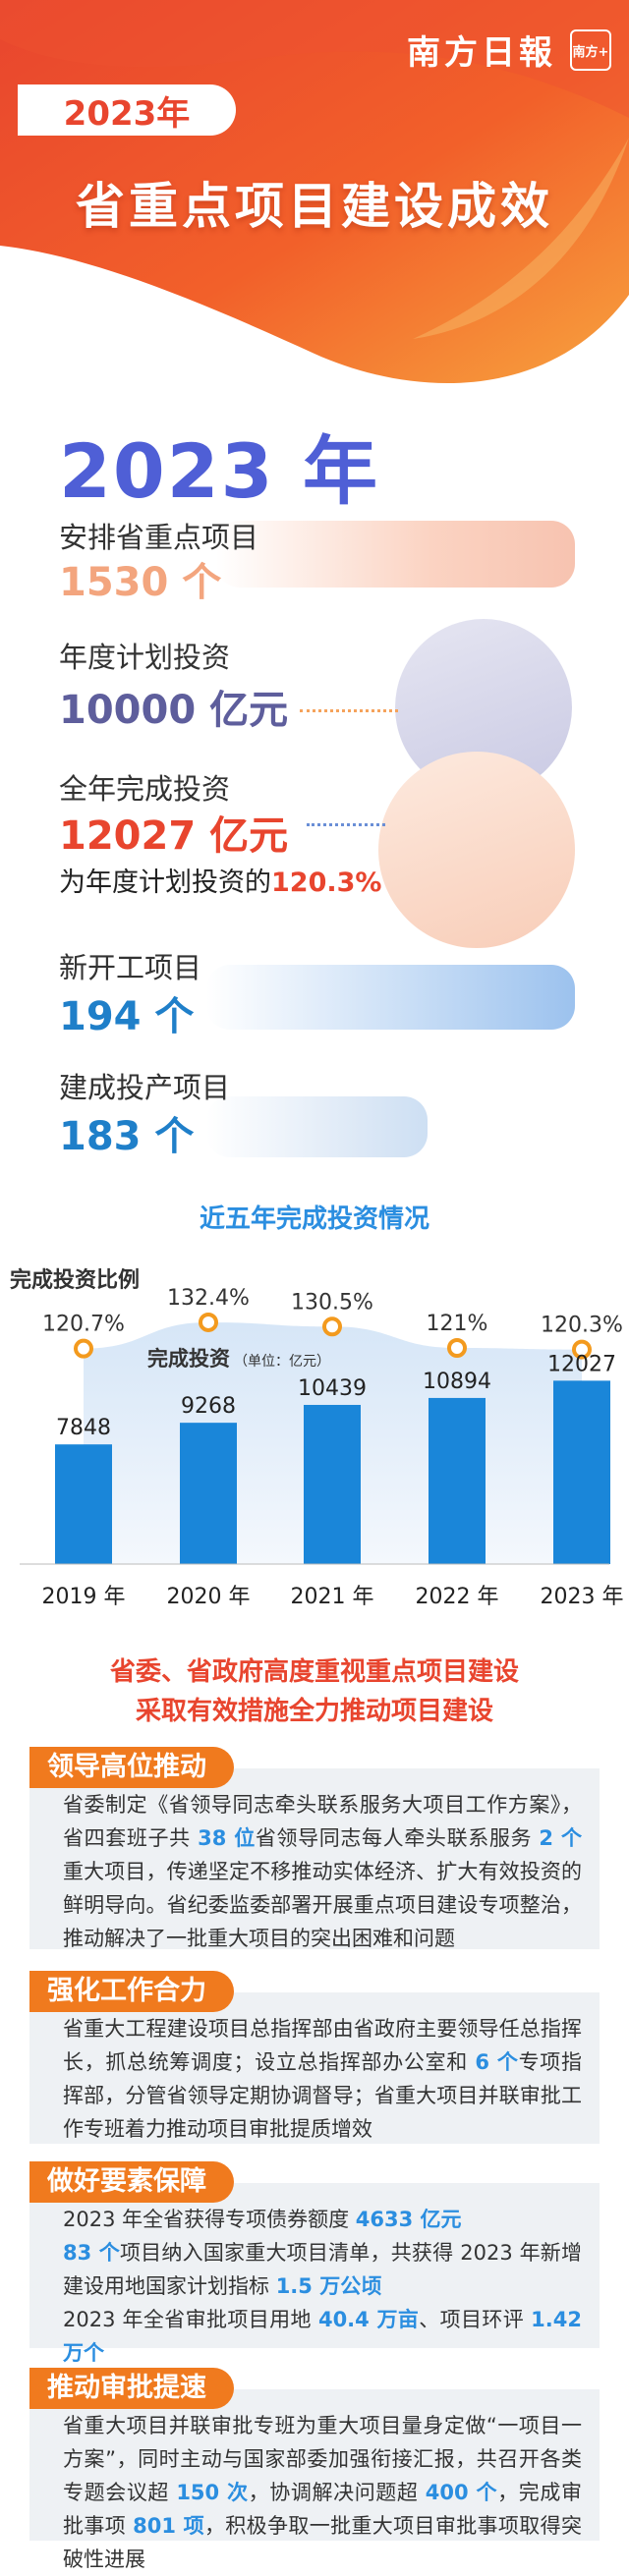 Image resolution: width=629 pixels, height=2576 pixels. I want to click on ratio-value-label: 132.4%, so click(208, 1298).